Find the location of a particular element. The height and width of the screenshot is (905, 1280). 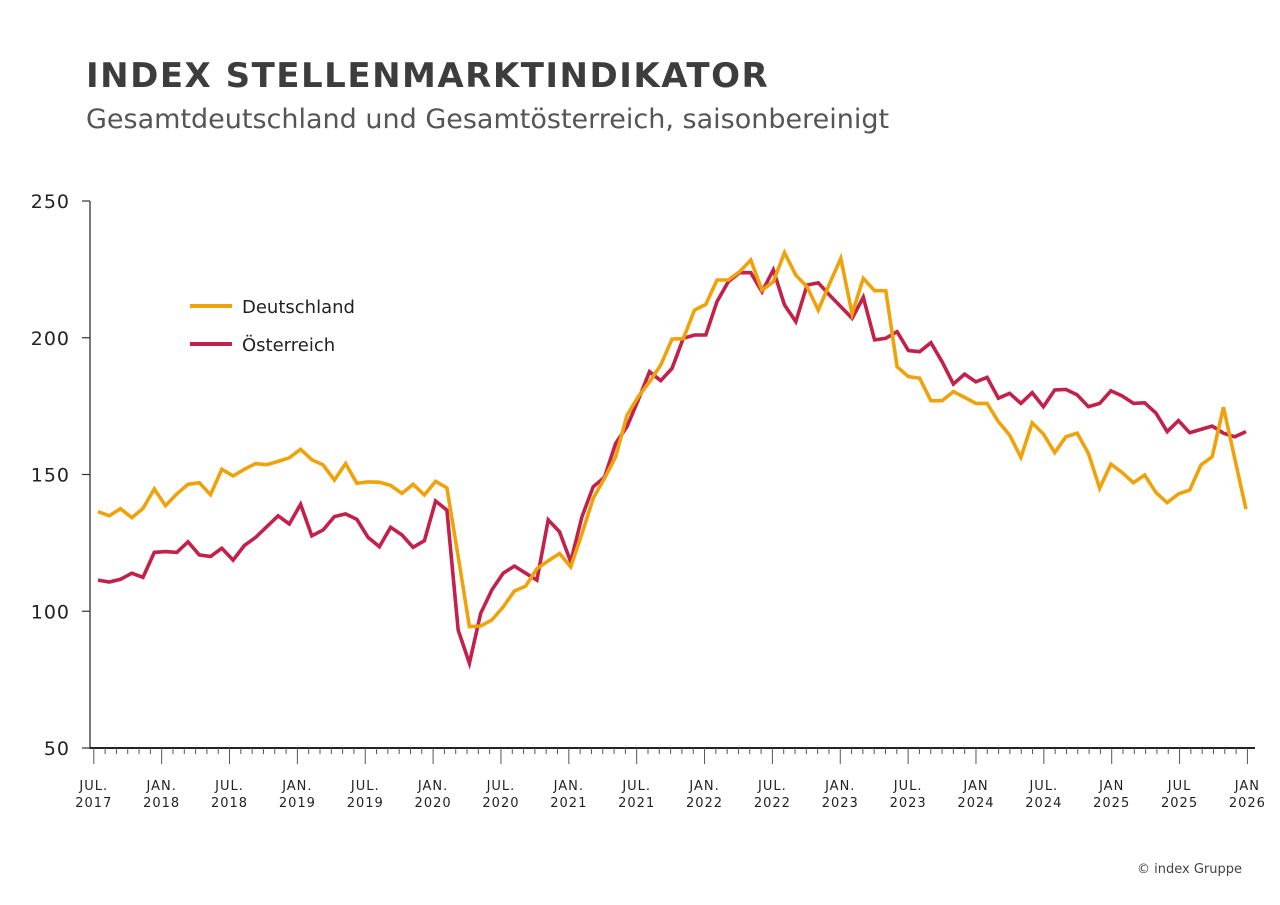

x-tick-label: 2026 is located at coordinates (1247, 803).